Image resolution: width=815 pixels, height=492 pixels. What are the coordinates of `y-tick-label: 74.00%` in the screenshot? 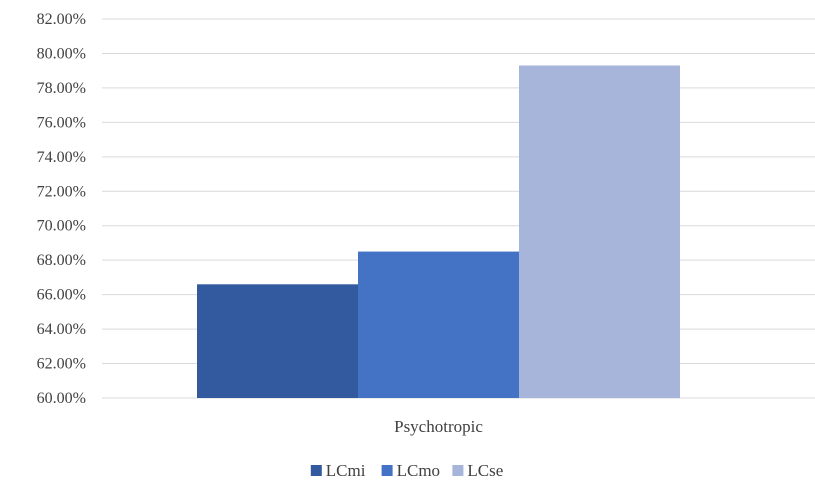 It's located at (61, 157).